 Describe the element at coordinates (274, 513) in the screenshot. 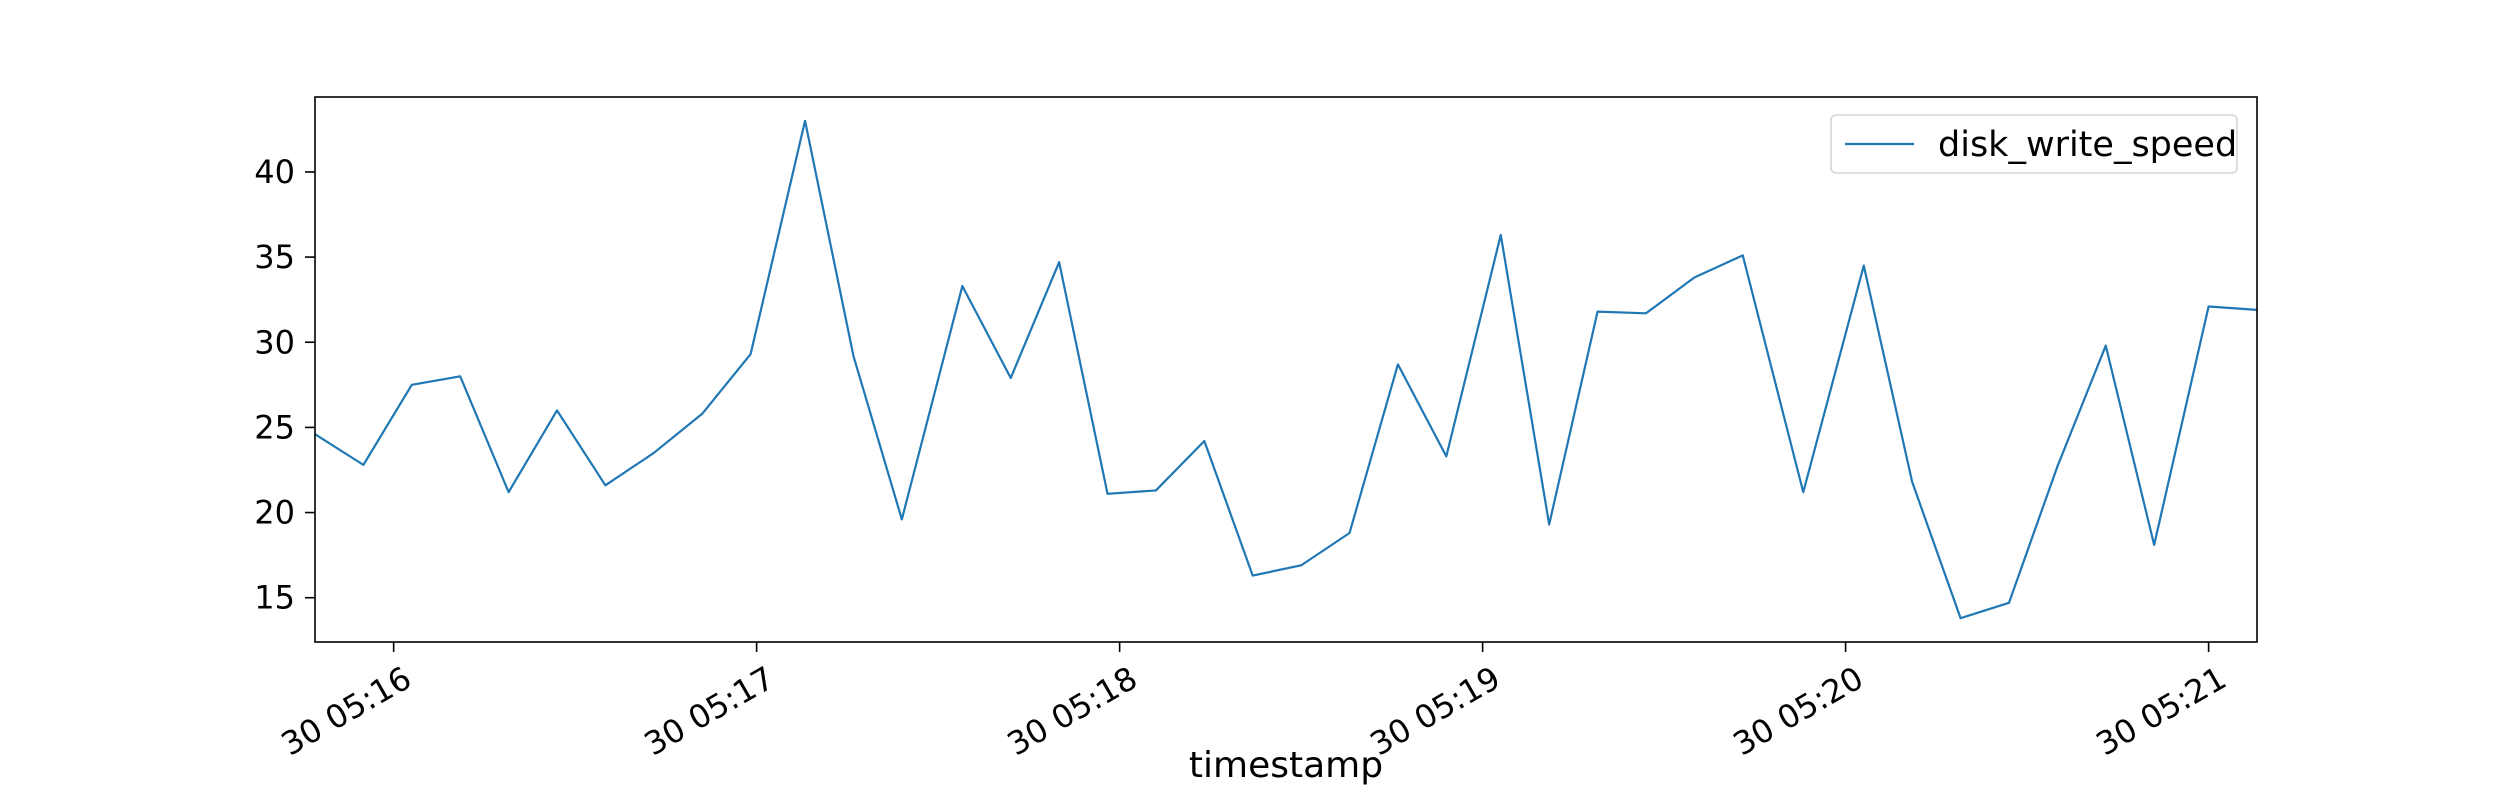

I see `y-tick-label: 20` at that location.